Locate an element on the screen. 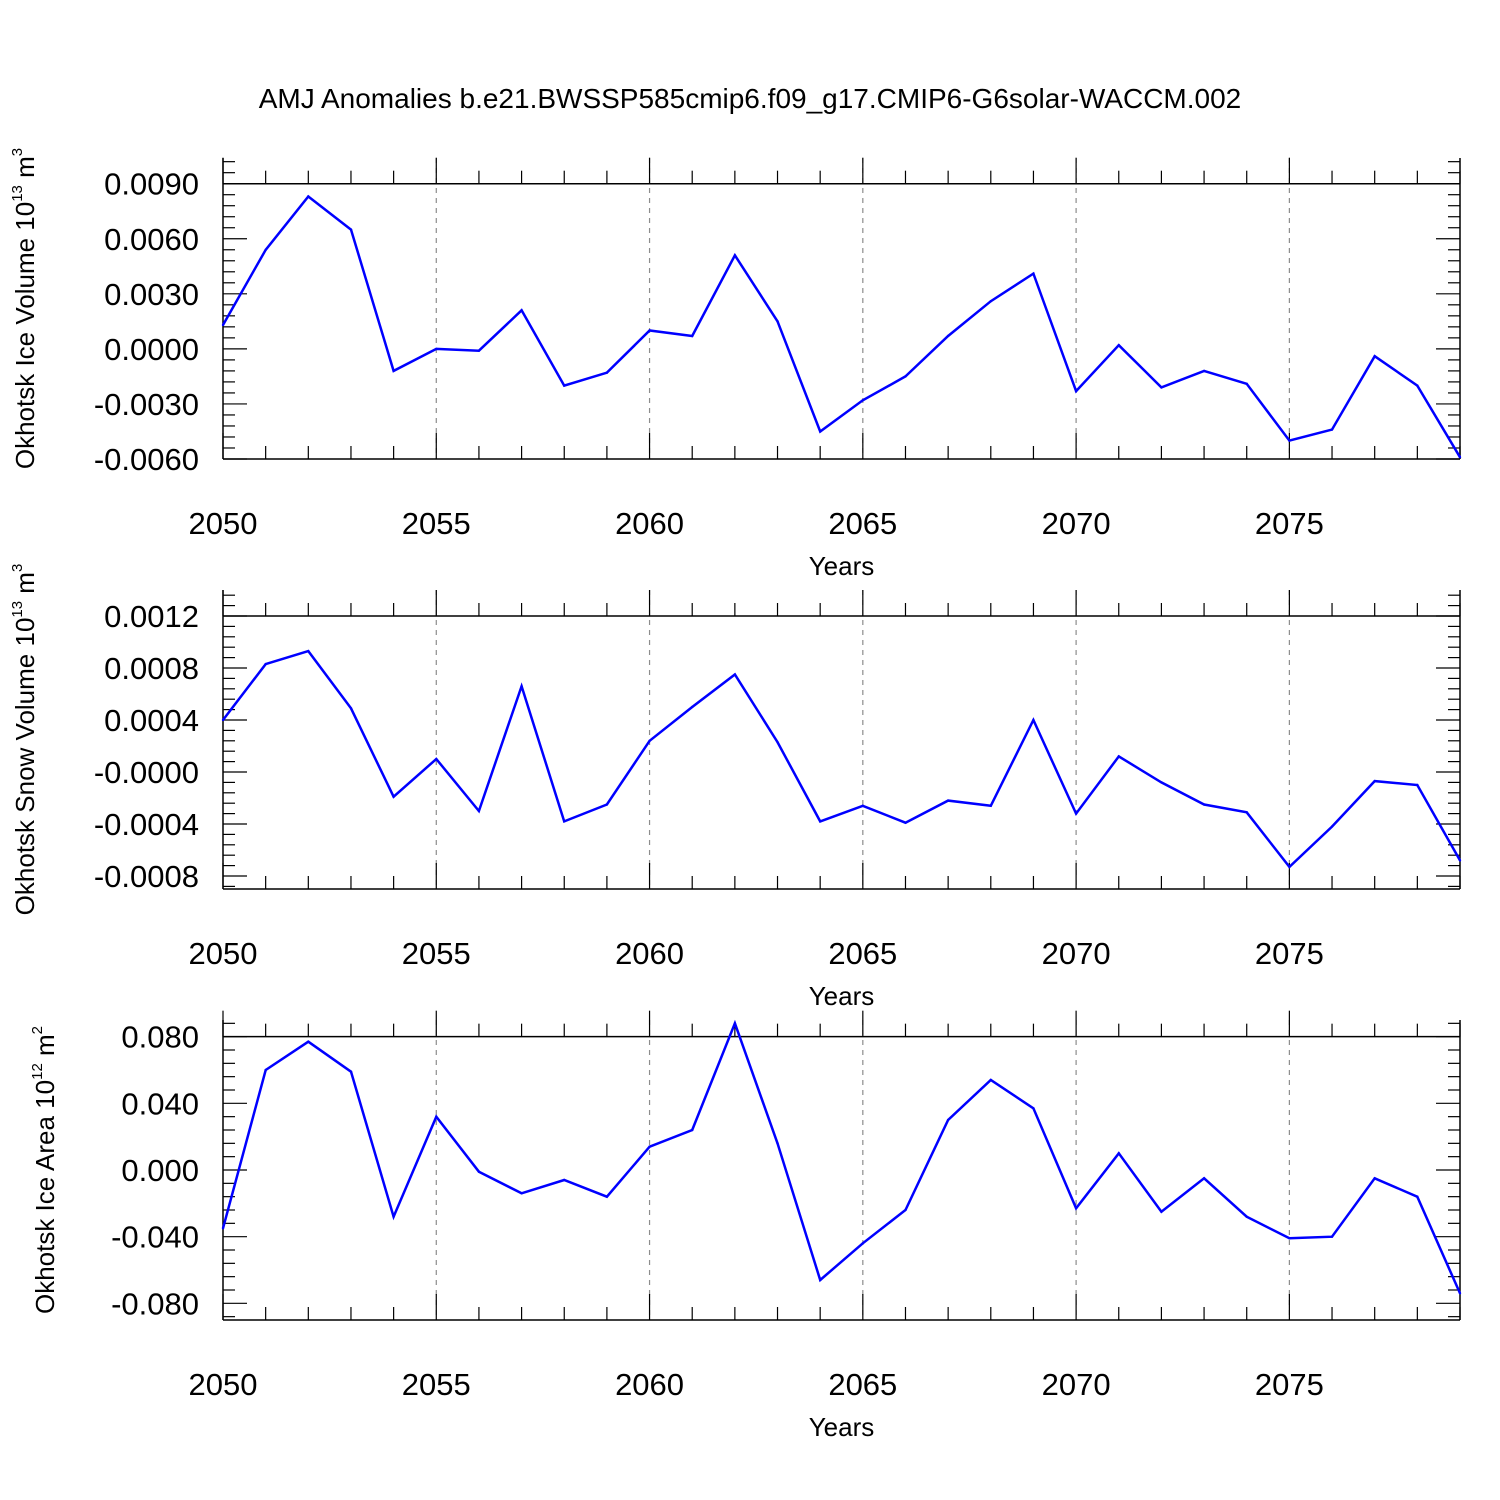 This screenshot has height=1500, width=1500. y-tick-label: 0.0090 is located at coordinates (151, 184).